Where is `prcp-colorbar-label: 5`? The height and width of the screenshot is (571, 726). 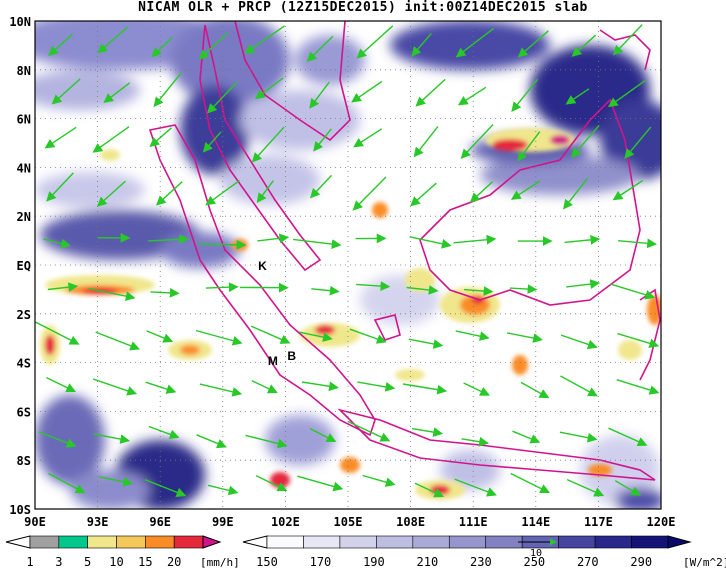
prcp-colorbar-label: 5 is located at coordinates (87, 562).